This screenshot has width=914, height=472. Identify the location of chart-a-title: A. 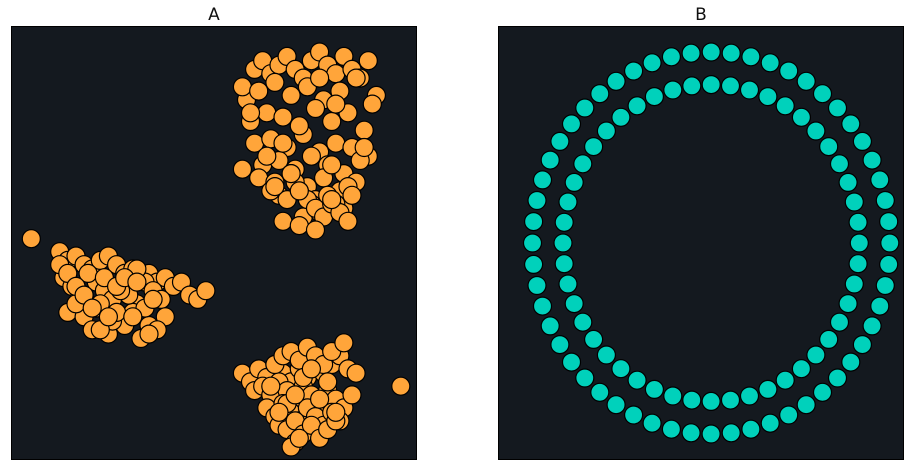
(214, 15).